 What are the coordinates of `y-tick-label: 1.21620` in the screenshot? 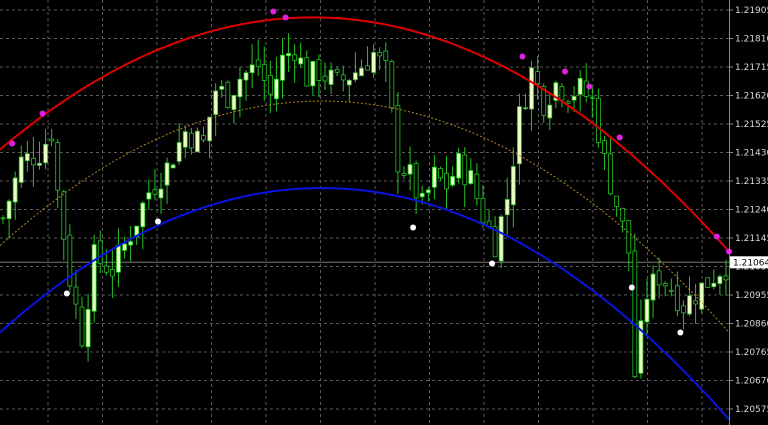 It's located at (751, 97).